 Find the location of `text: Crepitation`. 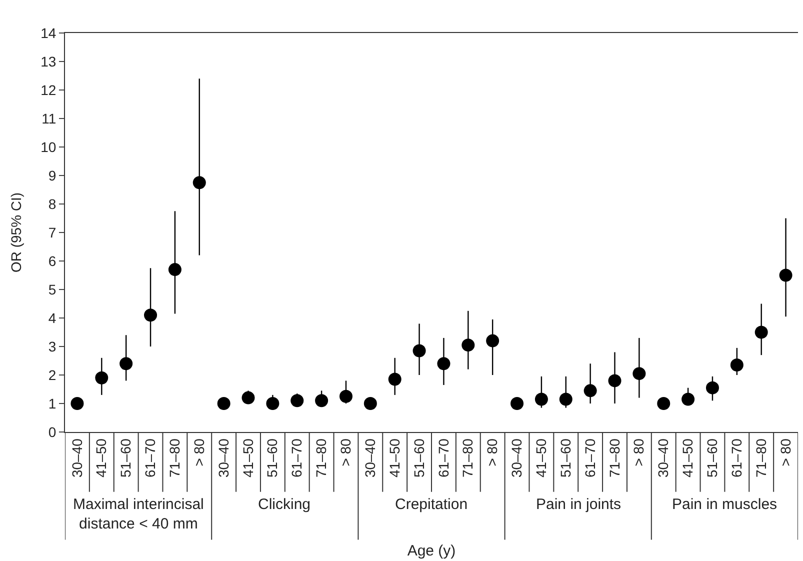

text: Crepitation is located at coordinates (431, 504).